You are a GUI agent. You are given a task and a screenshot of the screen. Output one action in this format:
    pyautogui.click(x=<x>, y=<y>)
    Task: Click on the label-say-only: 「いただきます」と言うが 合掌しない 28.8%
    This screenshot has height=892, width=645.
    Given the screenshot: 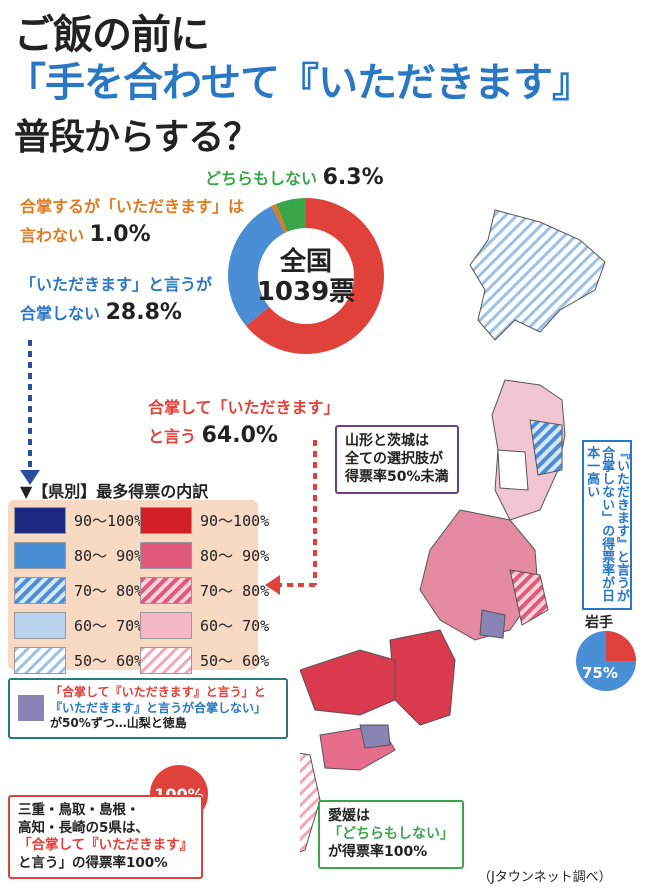 What is the action you would take?
    pyautogui.click(x=116, y=301)
    